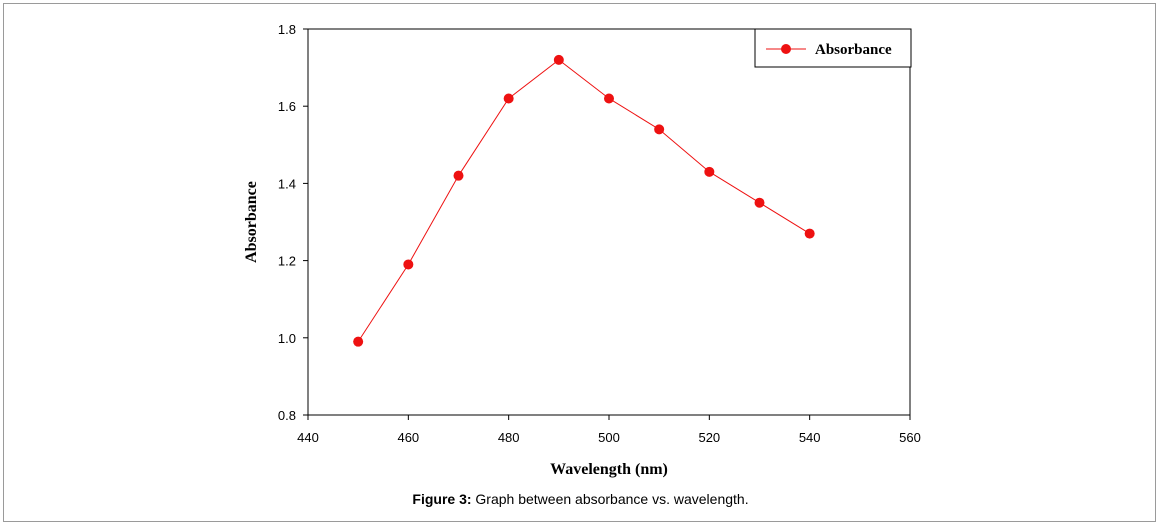 This screenshot has height=527, width=1161. I want to click on y-axis-title: Absorbance, so click(251, 222).